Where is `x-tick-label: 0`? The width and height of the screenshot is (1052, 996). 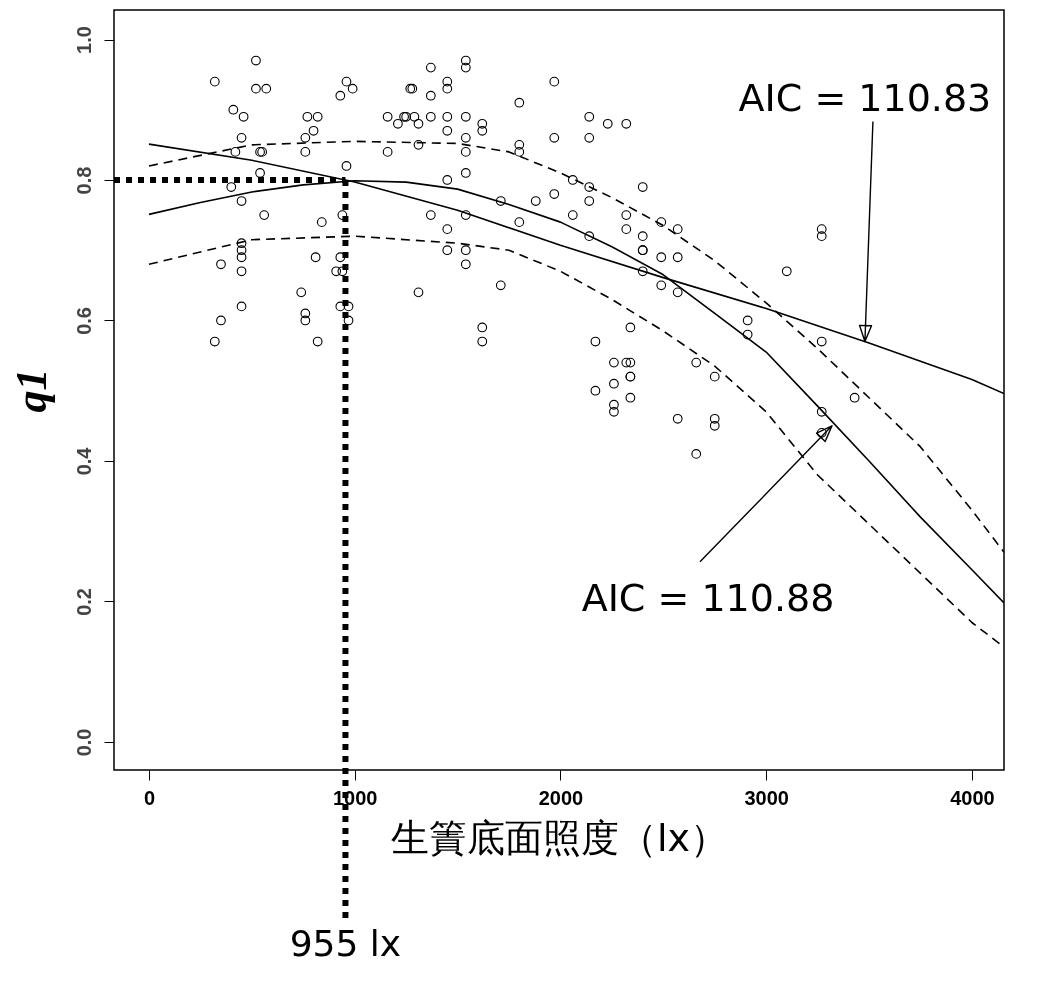
x-tick-label: 0 is located at coordinates (149, 797).